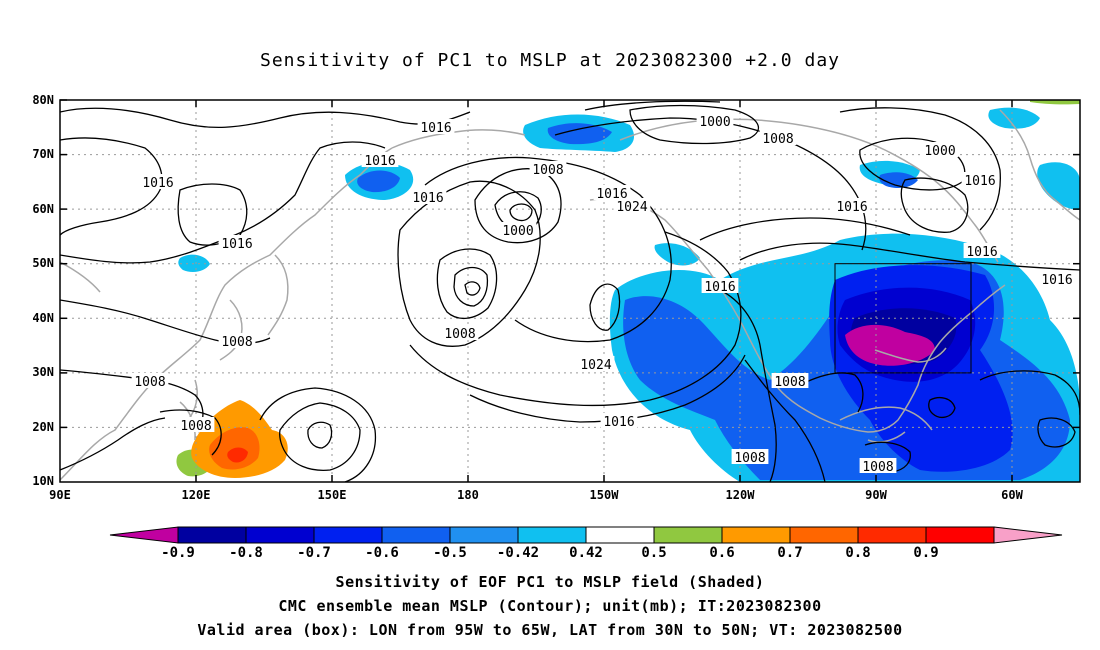 The image size is (1100, 650). What do you see at coordinates (43, 154) in the screenshot?
I see `lat-label-70n: 70N` at bounding box center [43, 154].